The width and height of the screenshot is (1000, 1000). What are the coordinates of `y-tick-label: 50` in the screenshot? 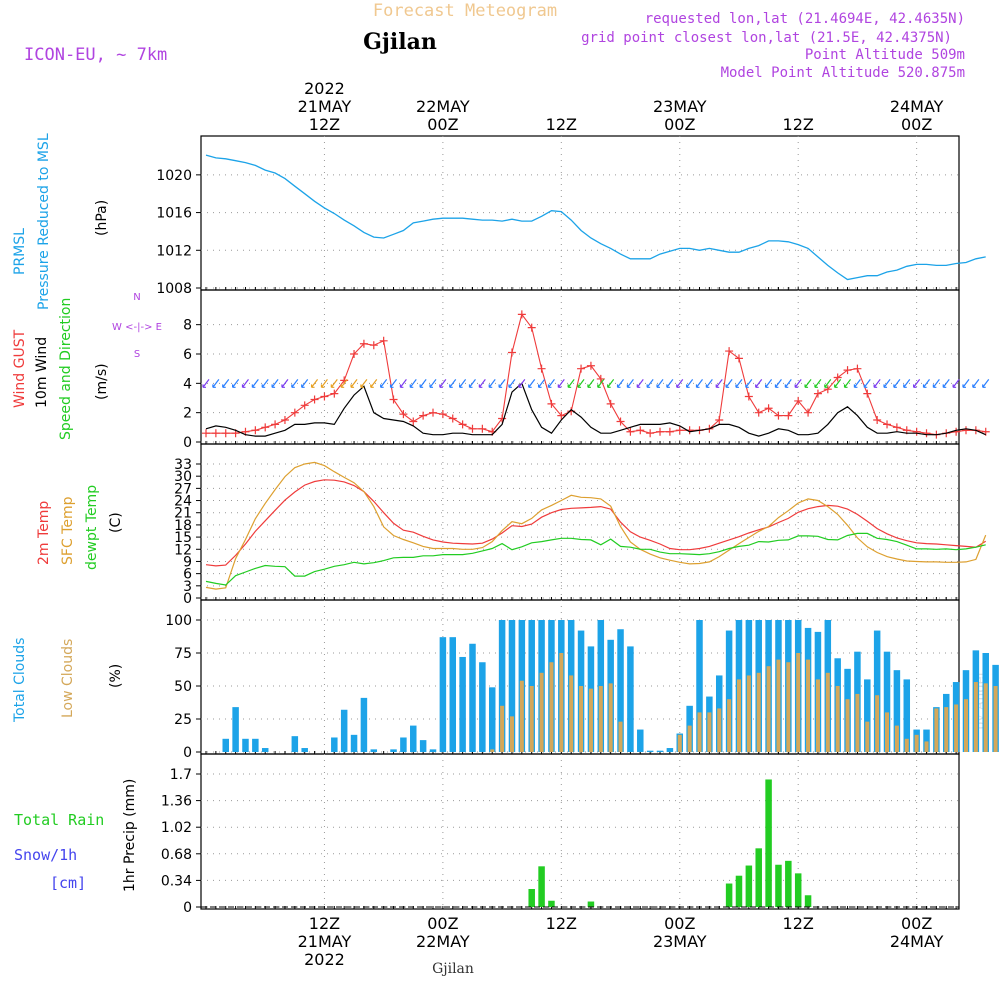 It's located at (183, 687).